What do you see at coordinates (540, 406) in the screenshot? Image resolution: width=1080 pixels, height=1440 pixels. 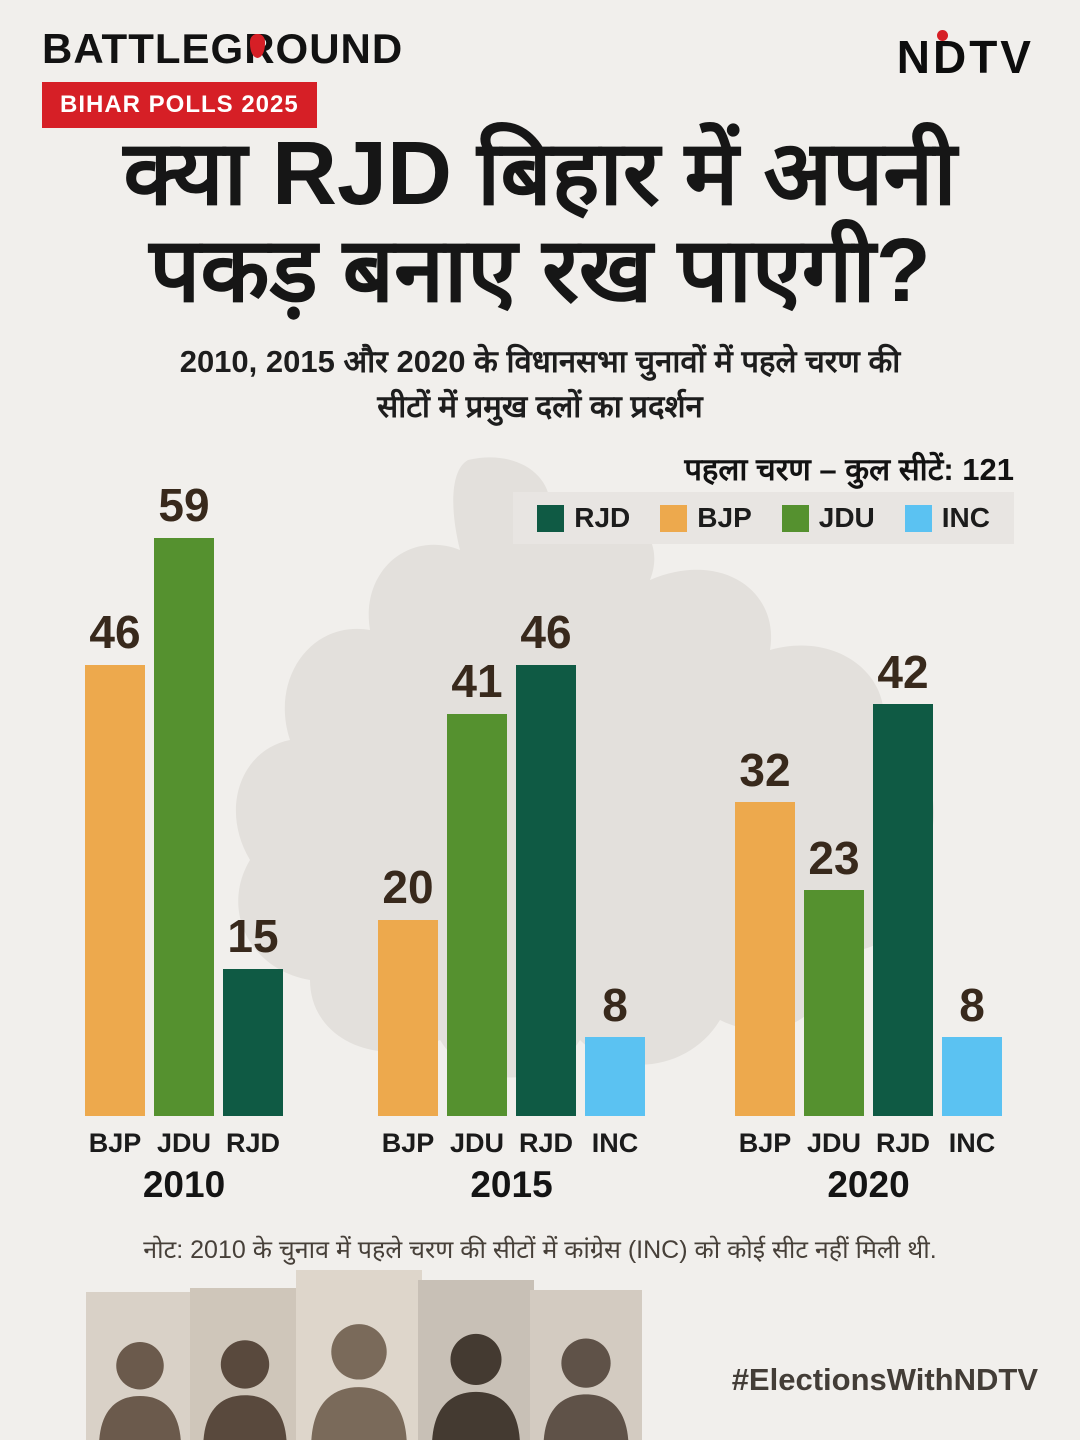 I see `page-subtitle-line2: सीटों में प्रमुख दलों का प्रदर्शन` at bounding box center [540, 406].